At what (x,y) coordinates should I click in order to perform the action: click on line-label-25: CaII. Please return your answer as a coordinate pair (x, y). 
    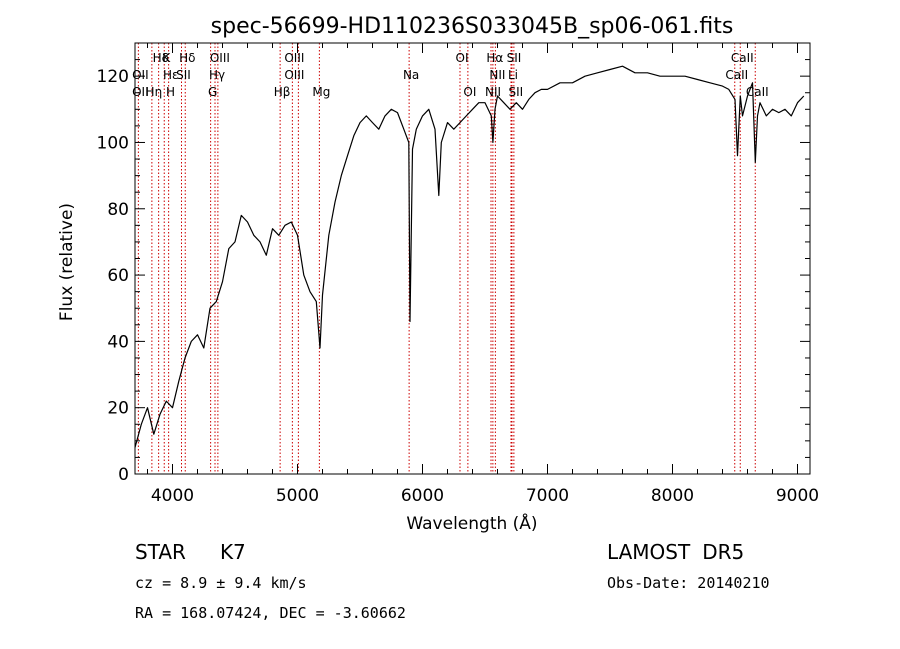
    Looking at the image, I should click on (742, 58).